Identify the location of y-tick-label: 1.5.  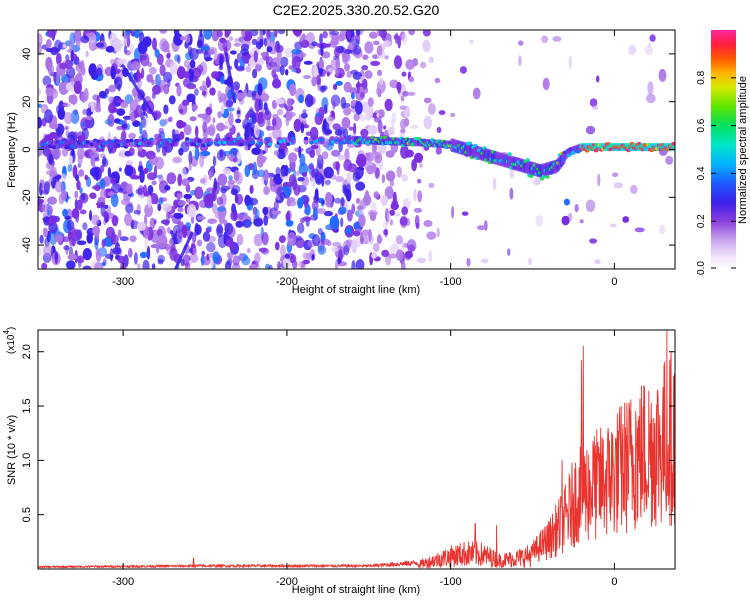
(27, 405).